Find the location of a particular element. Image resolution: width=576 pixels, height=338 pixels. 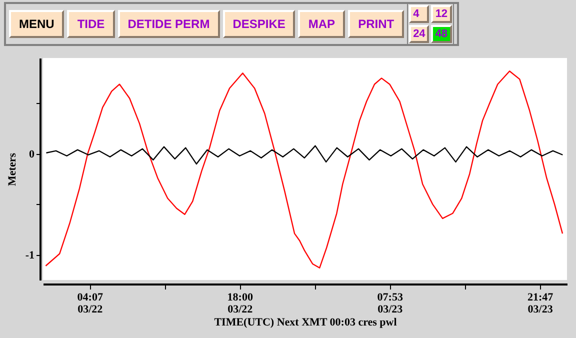

text: DESPIKE is located at coordinates (259, 24).